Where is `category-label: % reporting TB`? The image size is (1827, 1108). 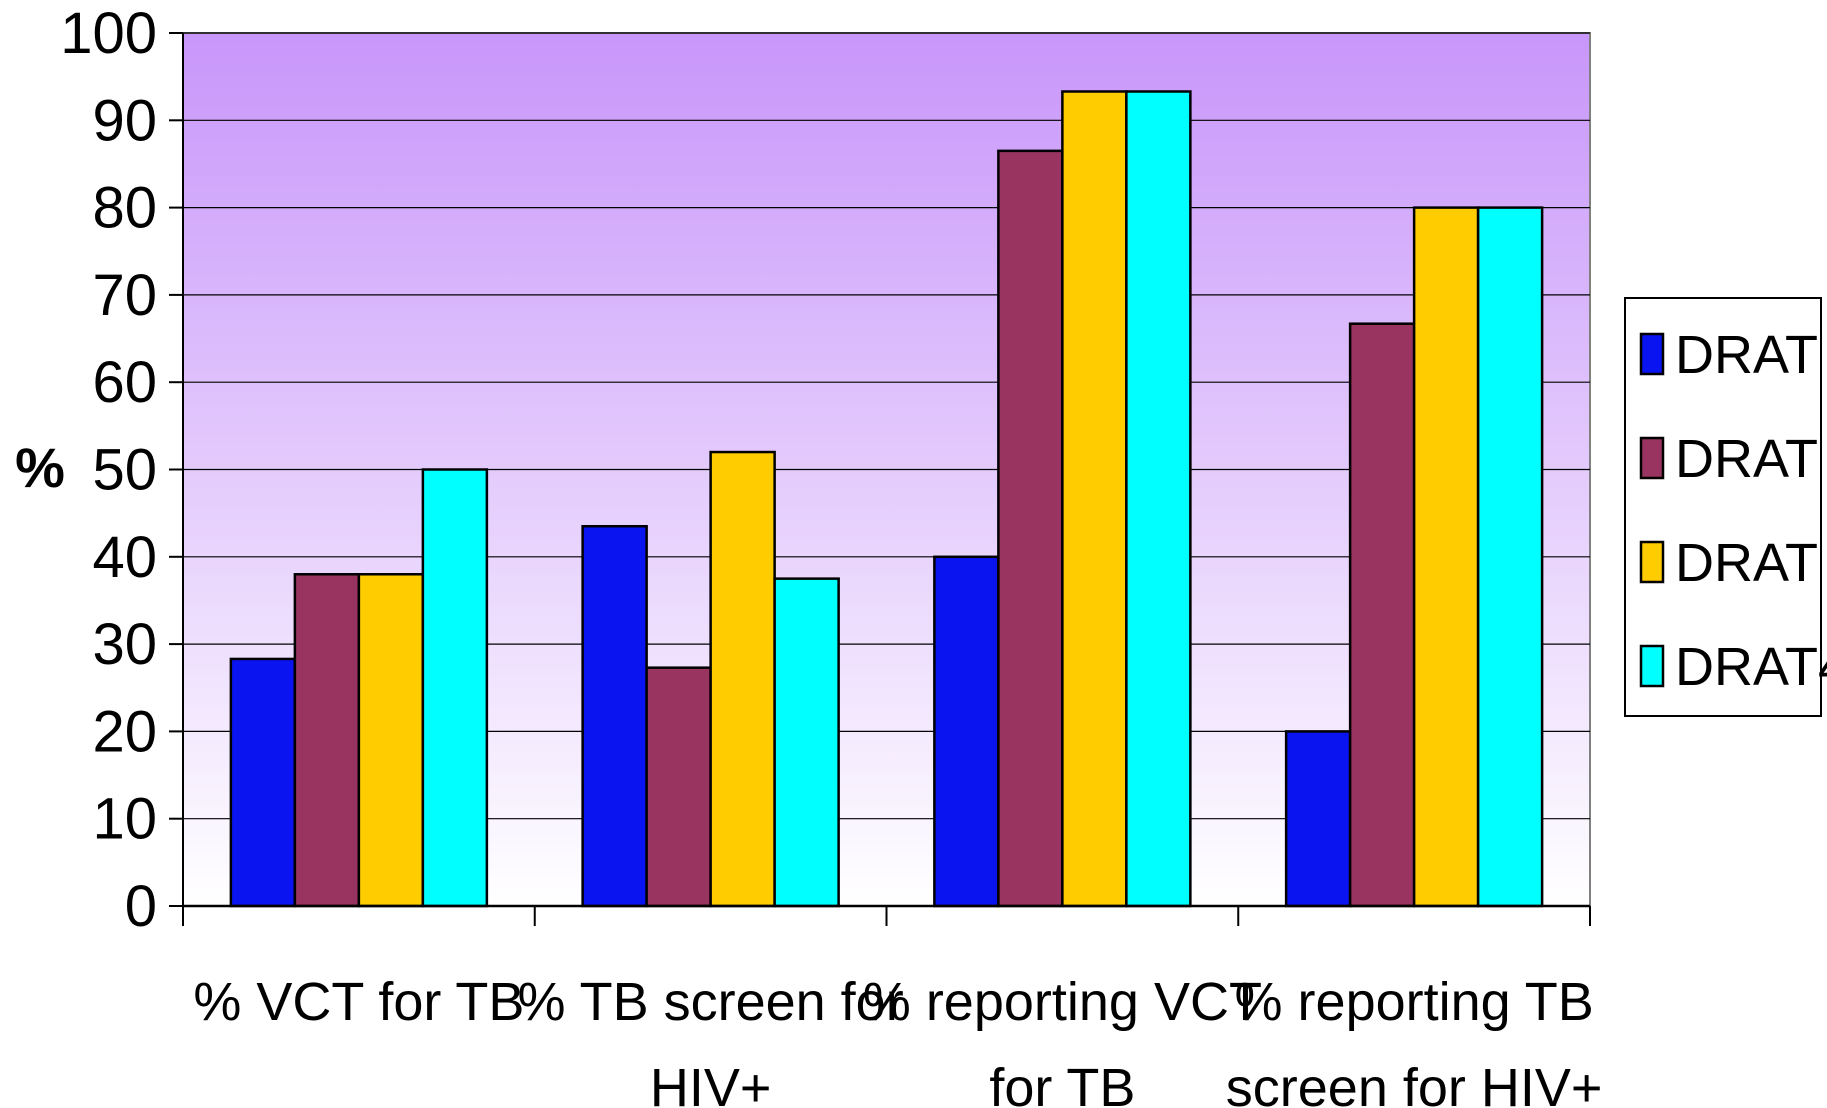 category-label: % reporting TB is located at coordinates (1414, 1002).